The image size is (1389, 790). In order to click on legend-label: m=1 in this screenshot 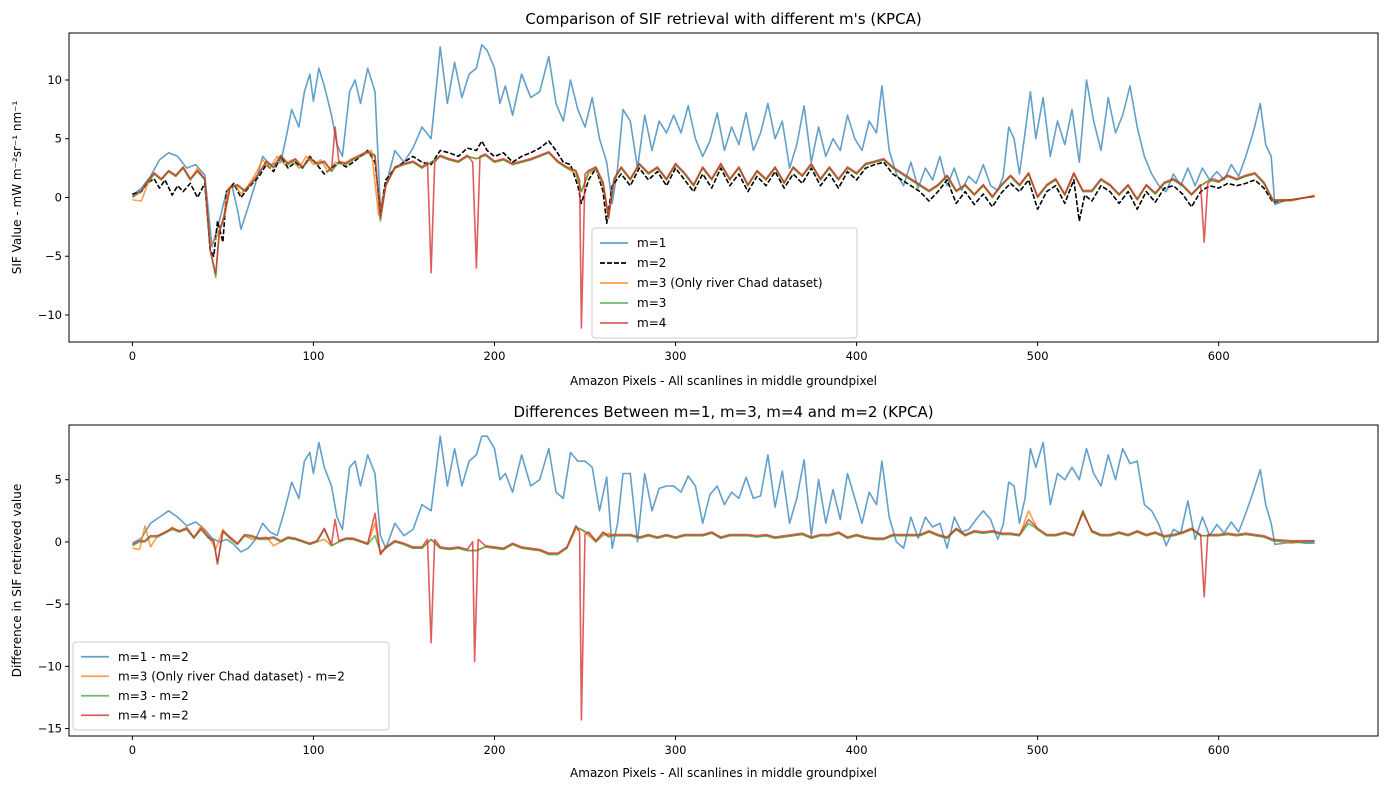, I will do `click(651, 243)`.